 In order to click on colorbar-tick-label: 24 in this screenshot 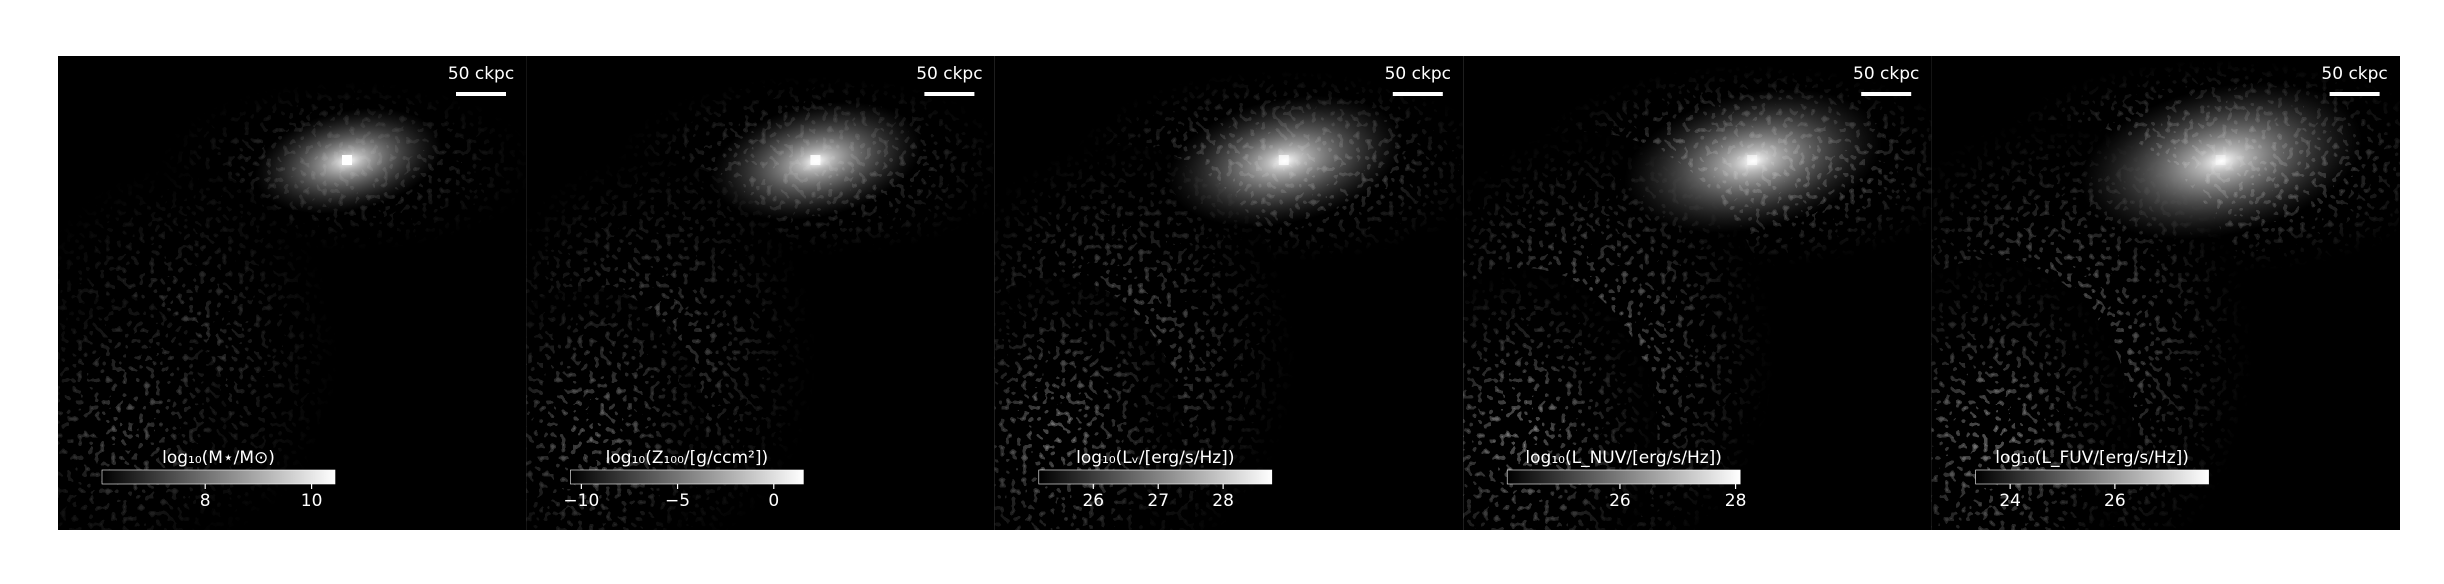, I will do `click(2010, 501)`.